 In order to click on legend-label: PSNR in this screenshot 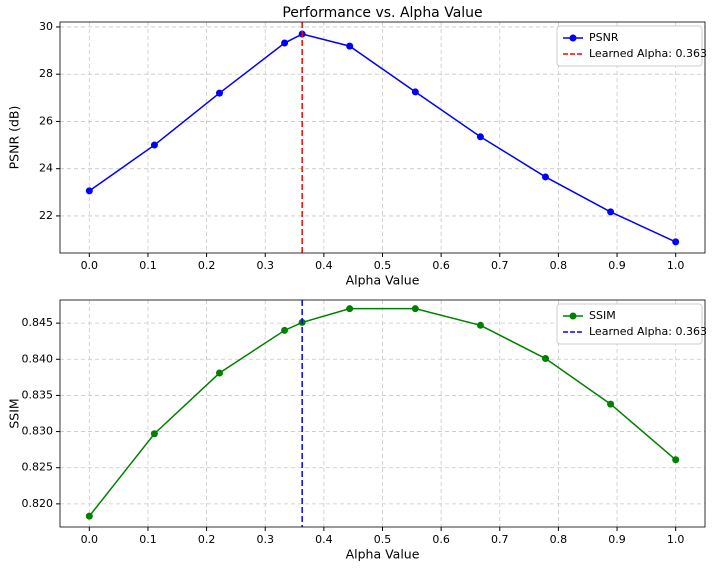, I will do `click(604, 37)`.